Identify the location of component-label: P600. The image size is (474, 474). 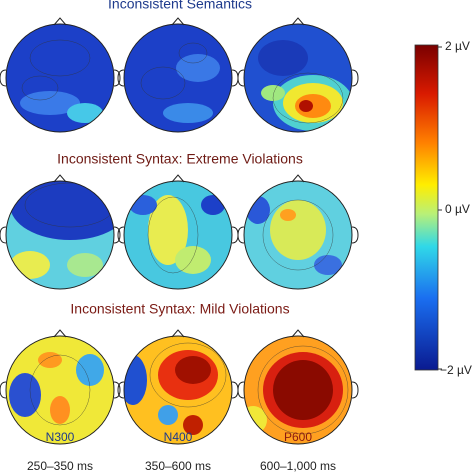
(298, 437).